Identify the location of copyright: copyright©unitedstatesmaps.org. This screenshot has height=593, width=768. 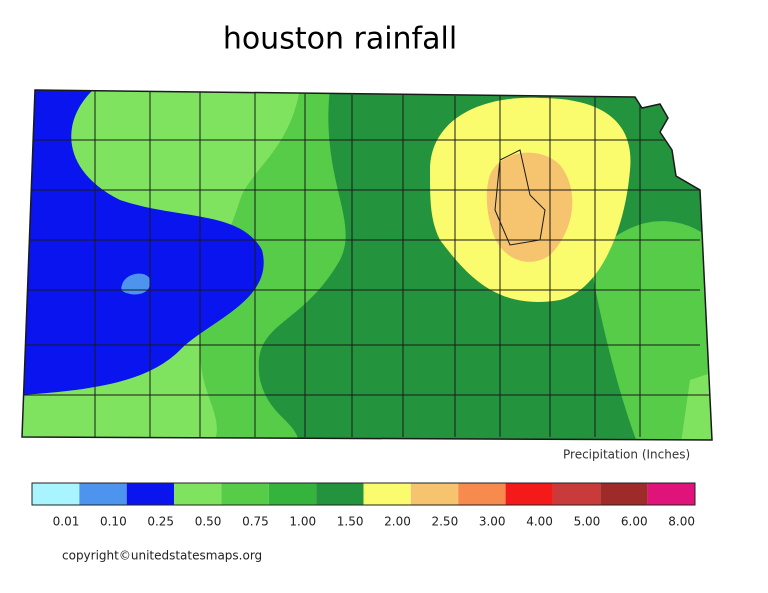
(162, 556).